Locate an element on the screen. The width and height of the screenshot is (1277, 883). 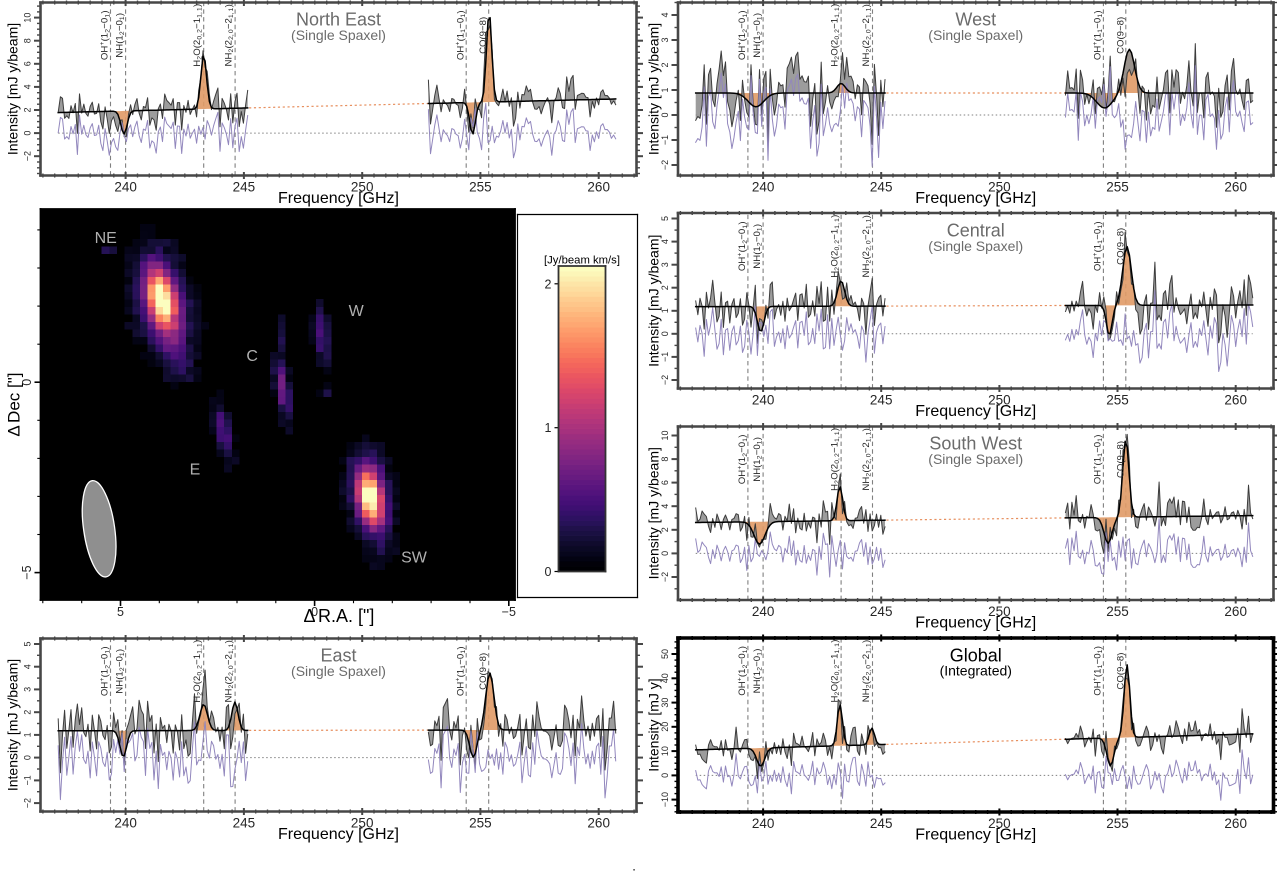
svg-text: NE is located at coordinates (106, 238).